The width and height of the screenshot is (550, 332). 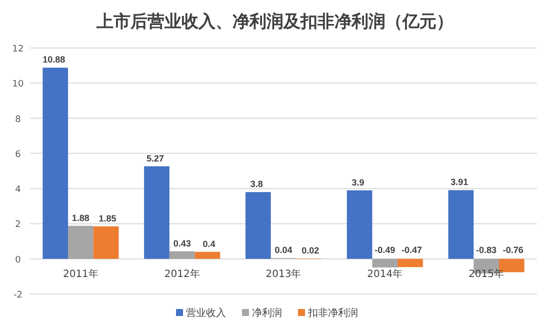 I want to click on y-tick-label: 0, so click(x=18, y=260).